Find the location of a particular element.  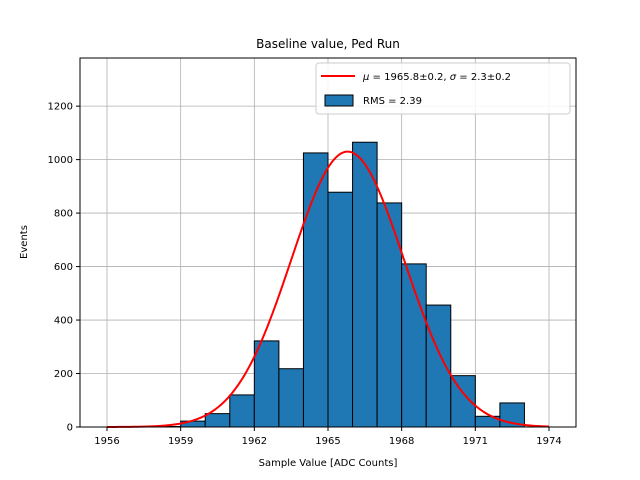

legend-histogram-swatch is located at coordinates (339, 100).